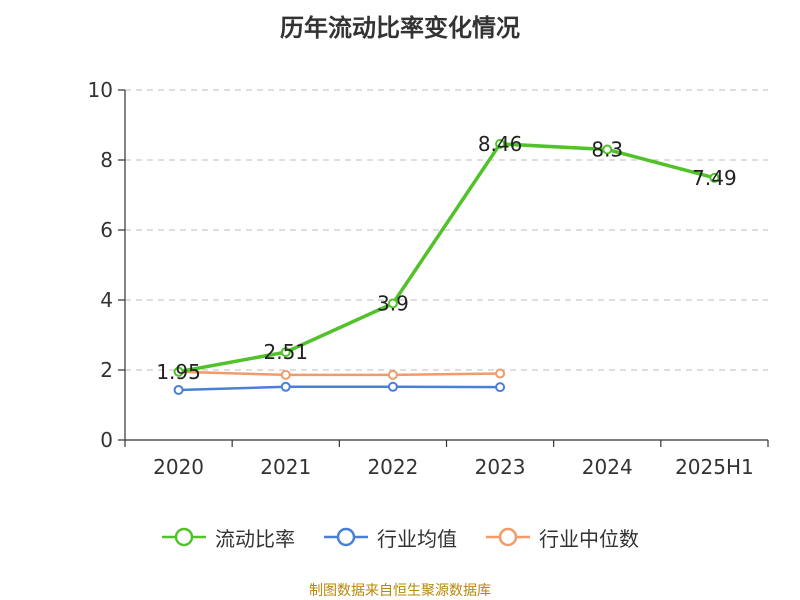 This screenshot has height=600, width=800. I want to click on y-tick-label: 2, so click(106, 370).